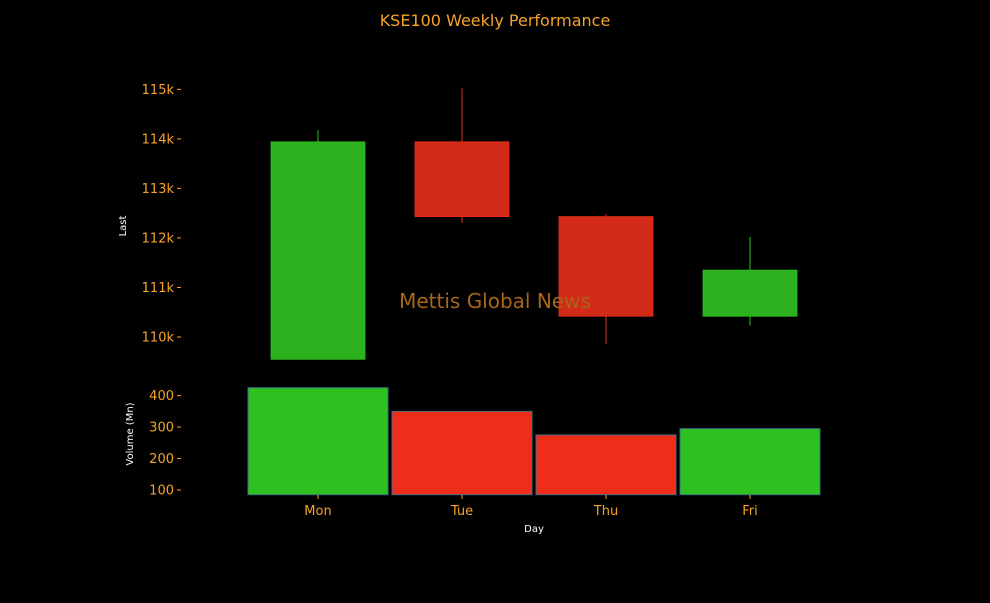  I want to click on candle-body-tue, so click(462, 179).